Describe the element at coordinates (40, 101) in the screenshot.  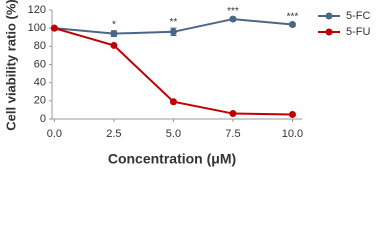
I see `y-tick-label: 20` at that location.